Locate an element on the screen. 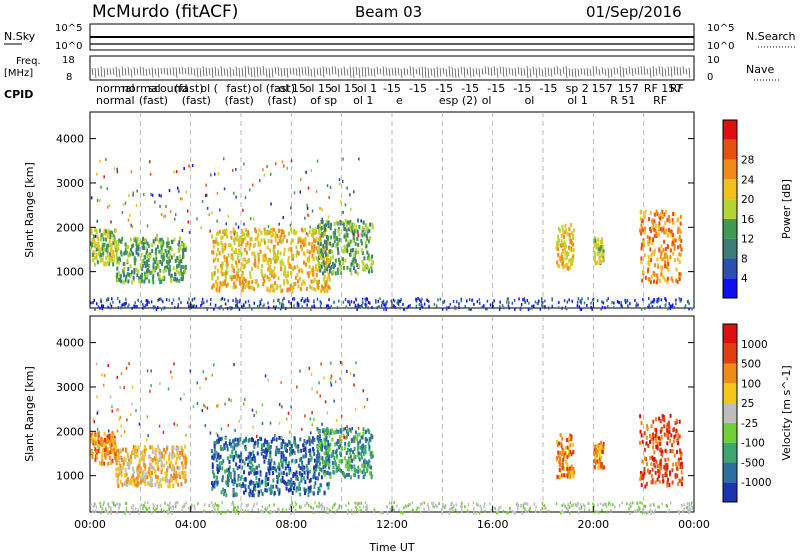  cpid-row1-entry: ol 15 is located at coordinates (318, 88).